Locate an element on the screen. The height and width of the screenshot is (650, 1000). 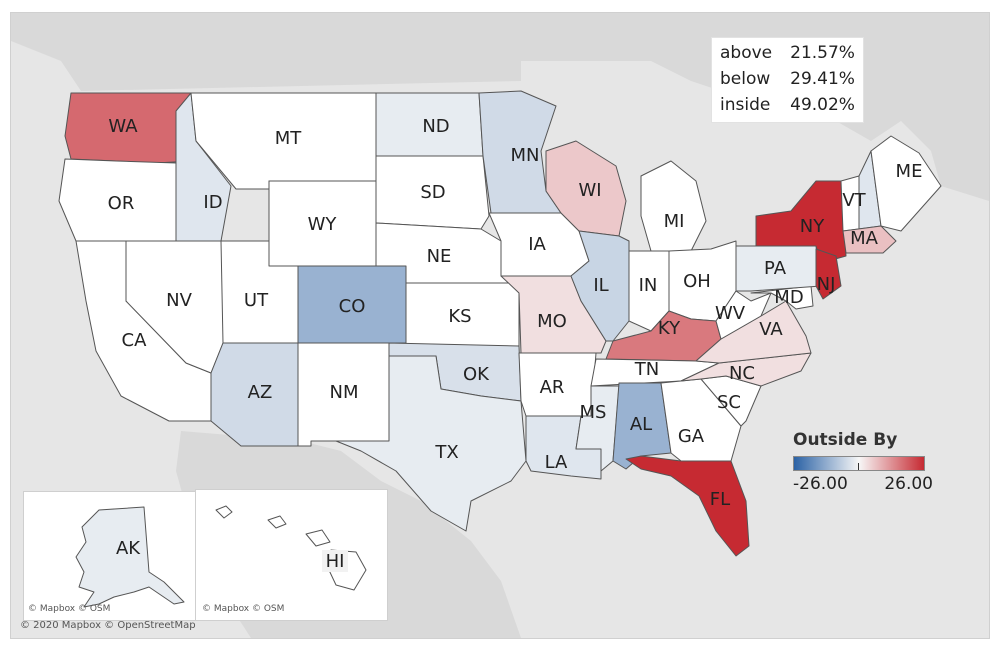
state-label-ma: MA is located at coordinates (864, 238).